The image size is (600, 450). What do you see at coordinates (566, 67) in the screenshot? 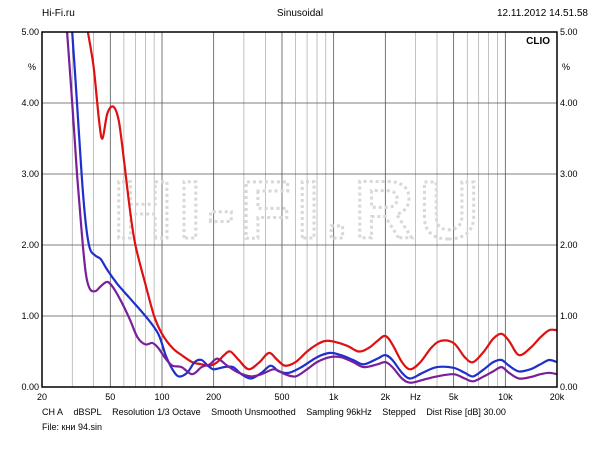
I see `y-unit-right: %` at bounding box center [566, 67].